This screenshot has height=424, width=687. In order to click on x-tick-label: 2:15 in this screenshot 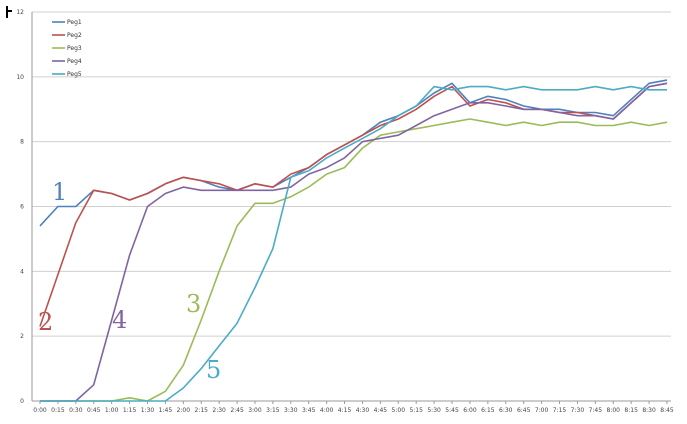, I will do `click(201, 410)`.